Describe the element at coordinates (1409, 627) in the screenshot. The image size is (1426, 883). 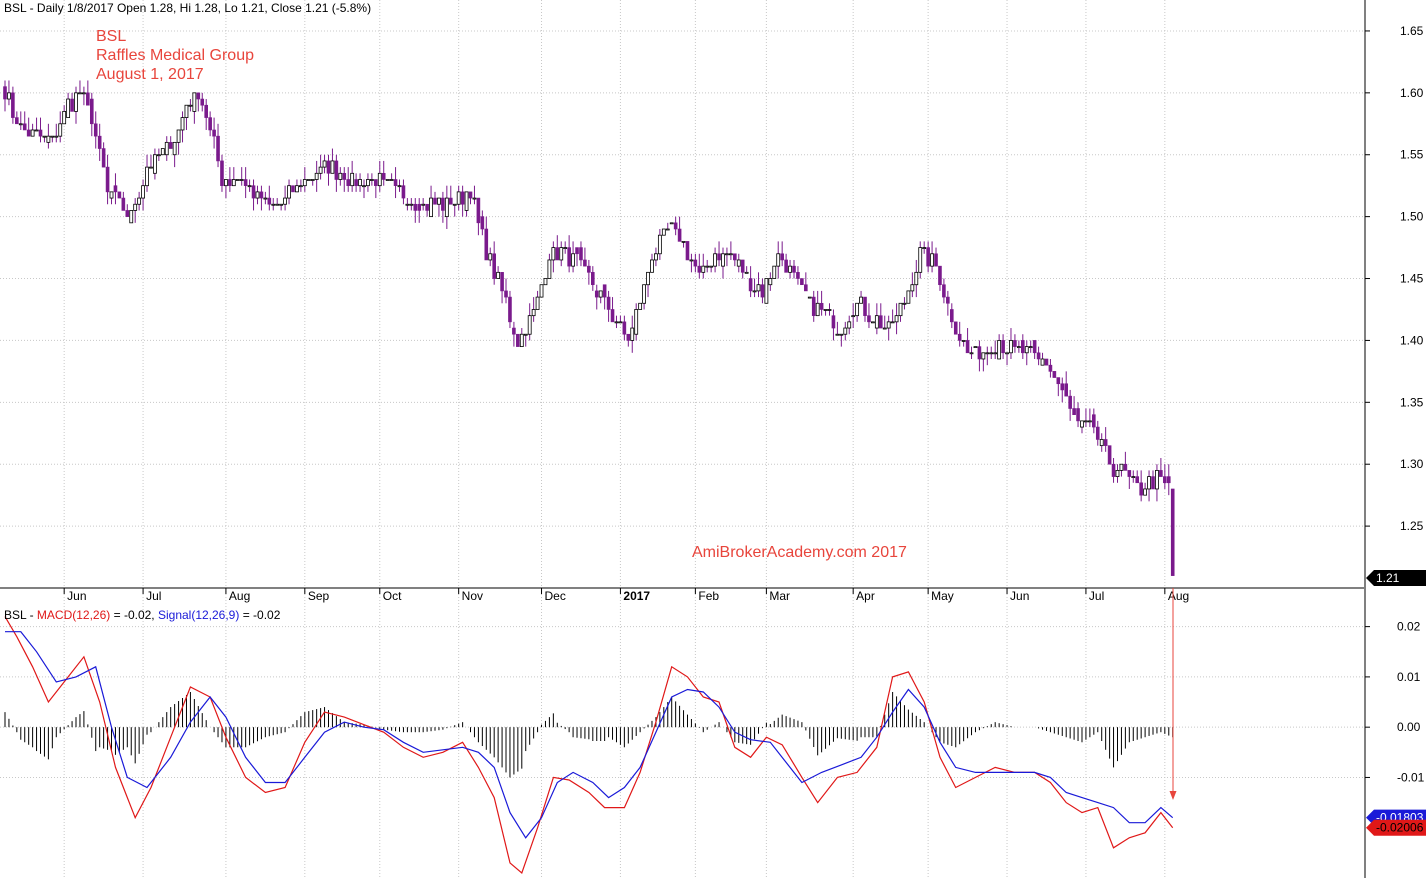
I see `macd-tick-label: 0.02` at that location.